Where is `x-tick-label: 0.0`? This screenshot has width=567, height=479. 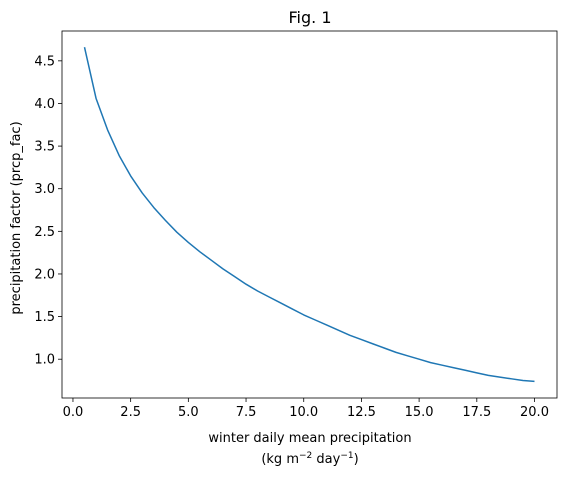 x-tick-label: 0.0 is located at coordinates (73, 412).